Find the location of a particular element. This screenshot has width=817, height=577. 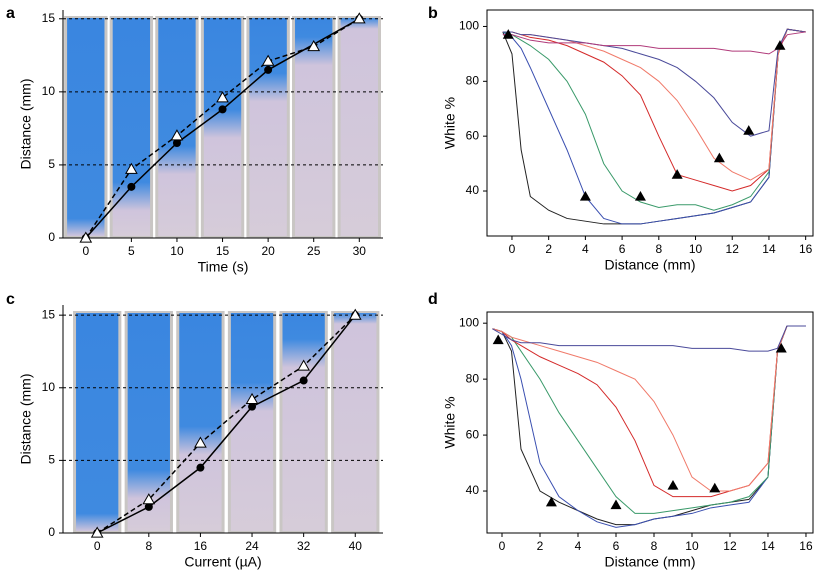

y-tick-label: 80 is located at coordinates (473, 378).